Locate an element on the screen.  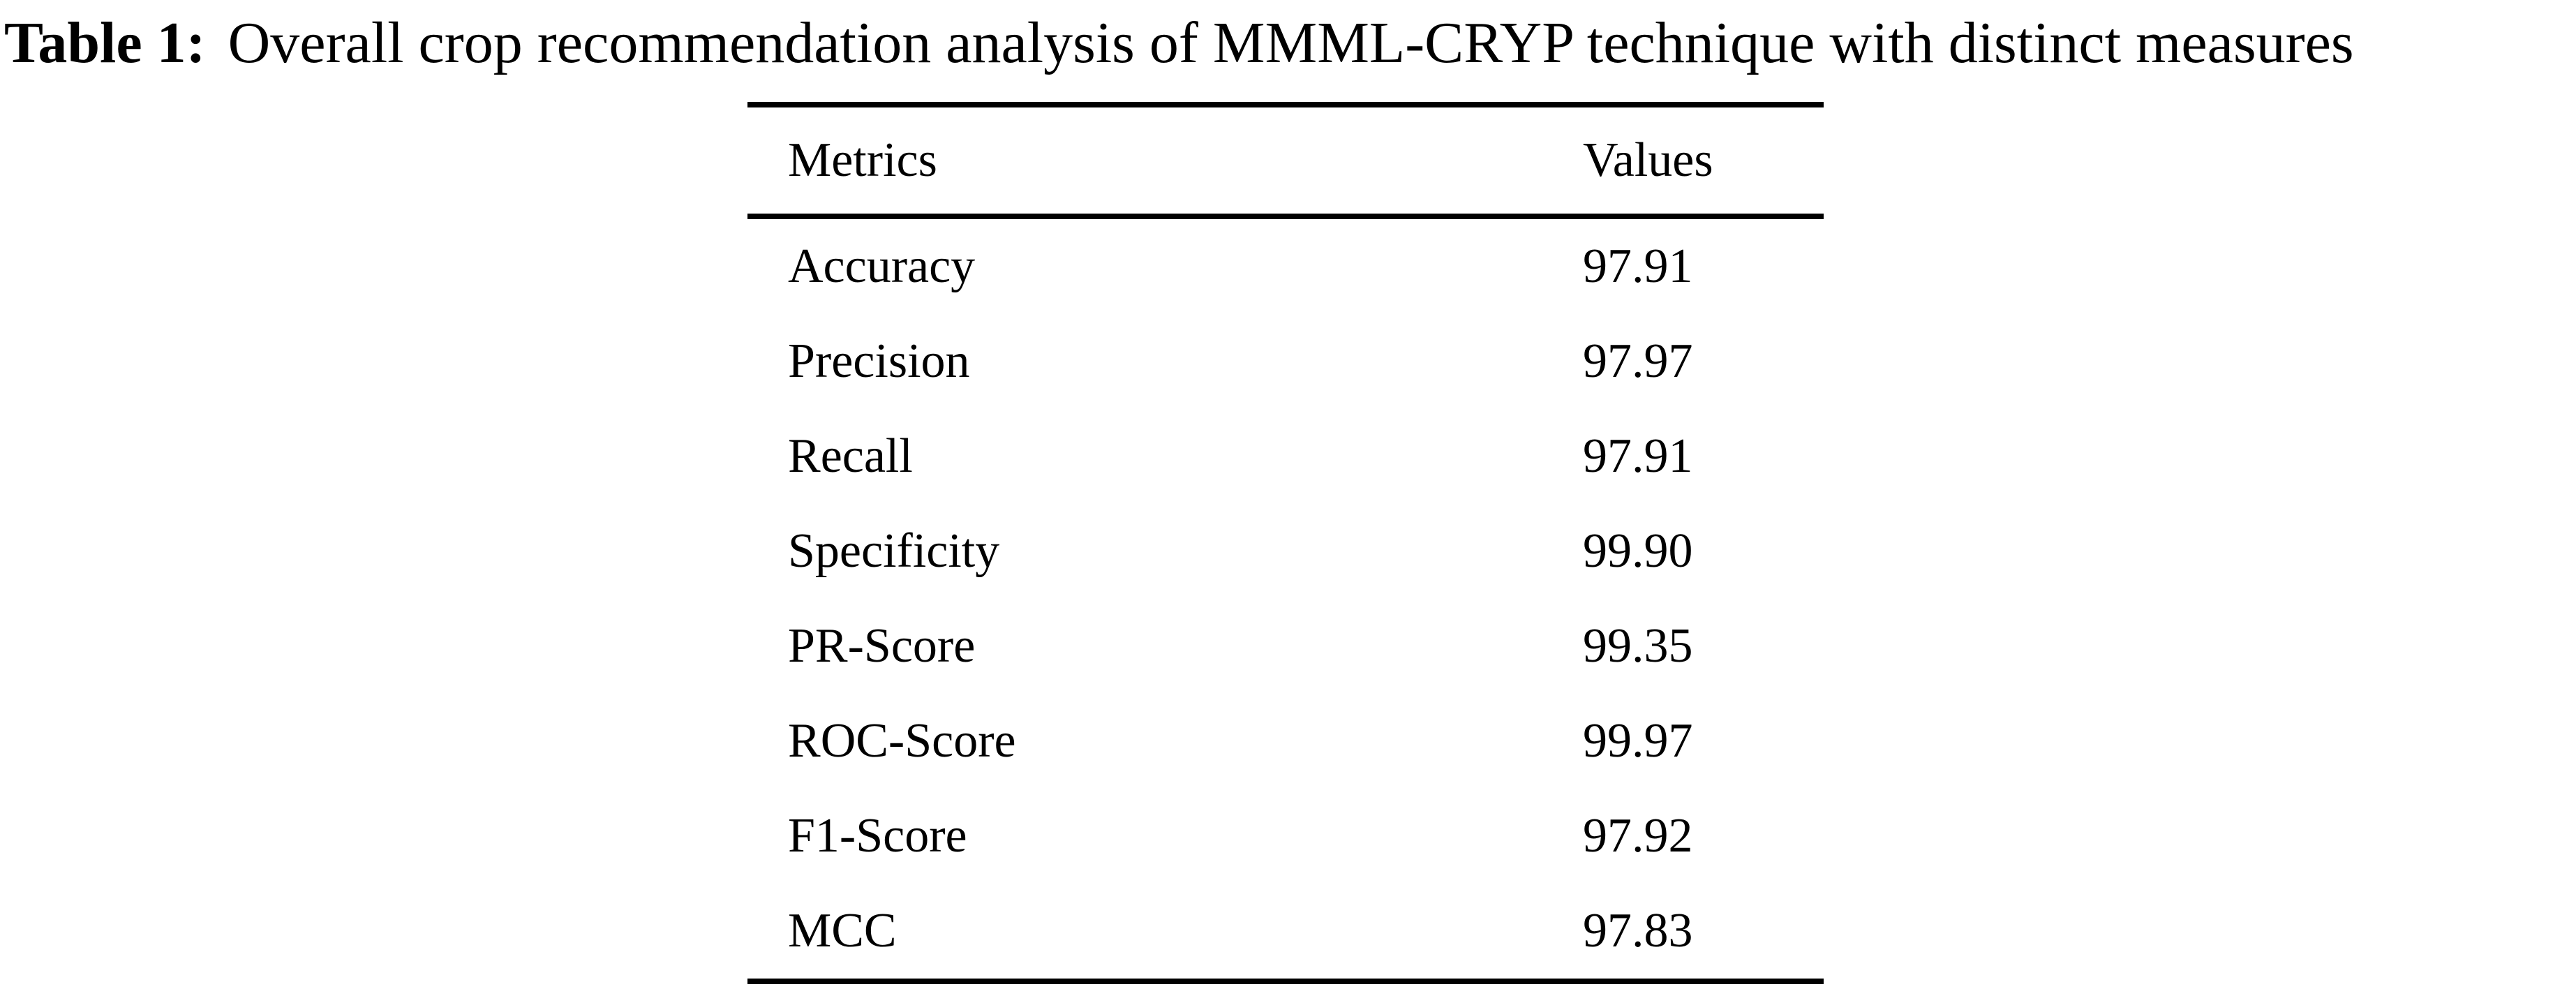
table-row: MCC 97.83 is located at coordinates (1285, 931).